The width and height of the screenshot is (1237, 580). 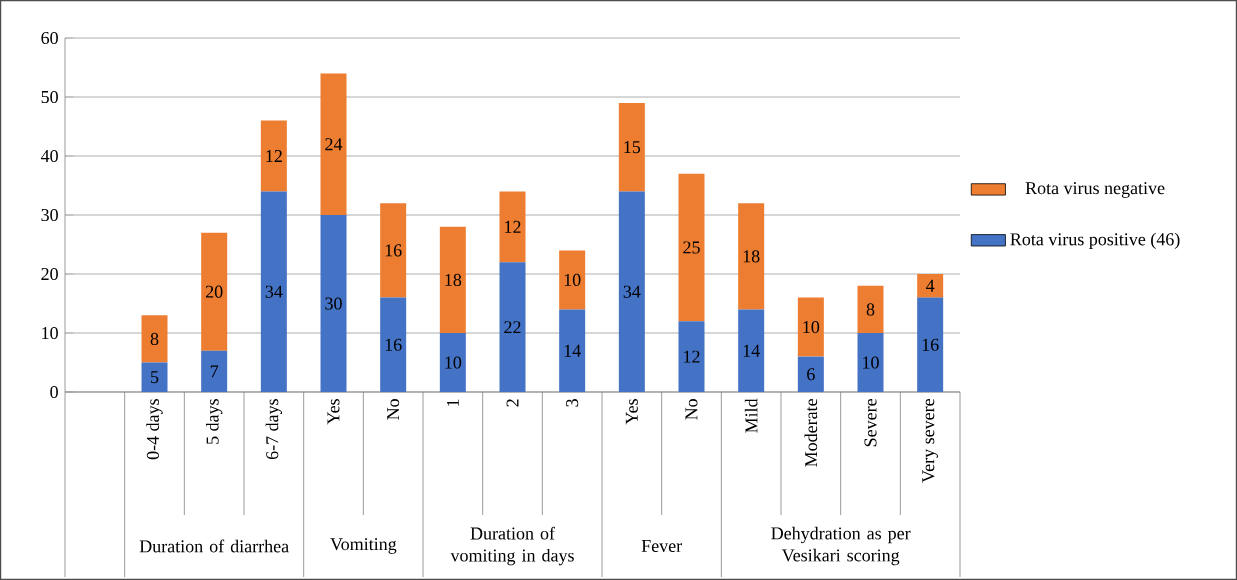 I want to click on x-tick-label: Moderate, so click(x=811, y=433).